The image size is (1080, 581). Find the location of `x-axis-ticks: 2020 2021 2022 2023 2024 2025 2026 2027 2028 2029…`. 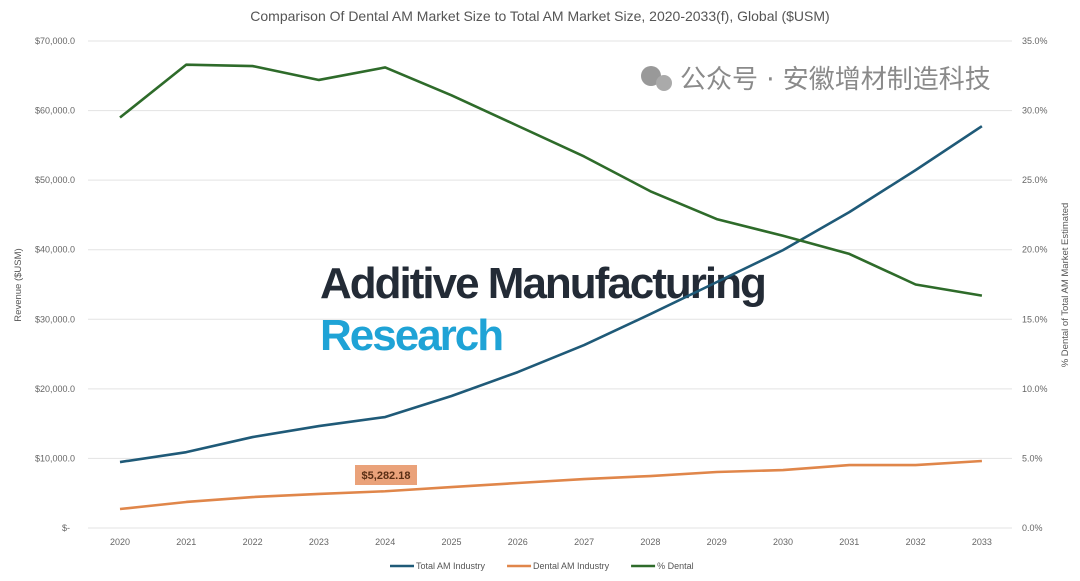

x-axis-ticks: 2020 2021 2022 2023 2024 2025 2026 2027 2028 2029… is located at coordinates (551, 542).